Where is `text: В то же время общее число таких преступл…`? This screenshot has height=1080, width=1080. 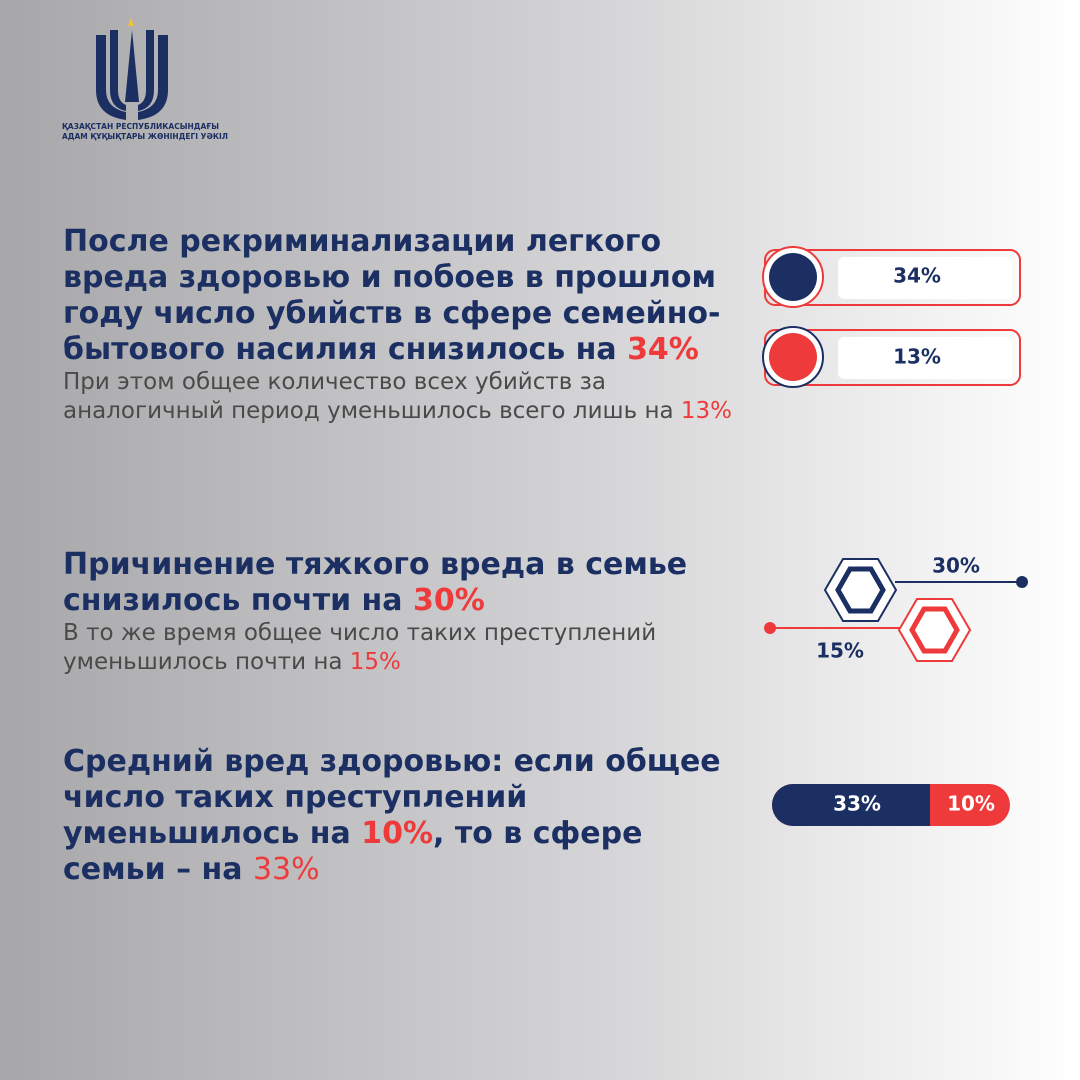
text: В то же время общее число таких преступл… is located at coordinates (403, 648).